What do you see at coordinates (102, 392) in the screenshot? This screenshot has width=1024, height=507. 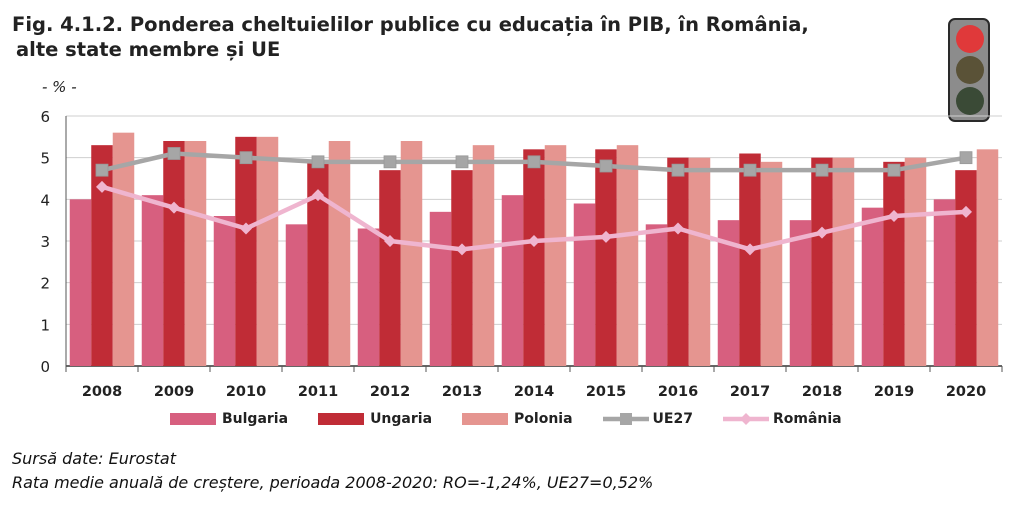 I see `x-tick-label: 2008` at bounding box center [102, 392].